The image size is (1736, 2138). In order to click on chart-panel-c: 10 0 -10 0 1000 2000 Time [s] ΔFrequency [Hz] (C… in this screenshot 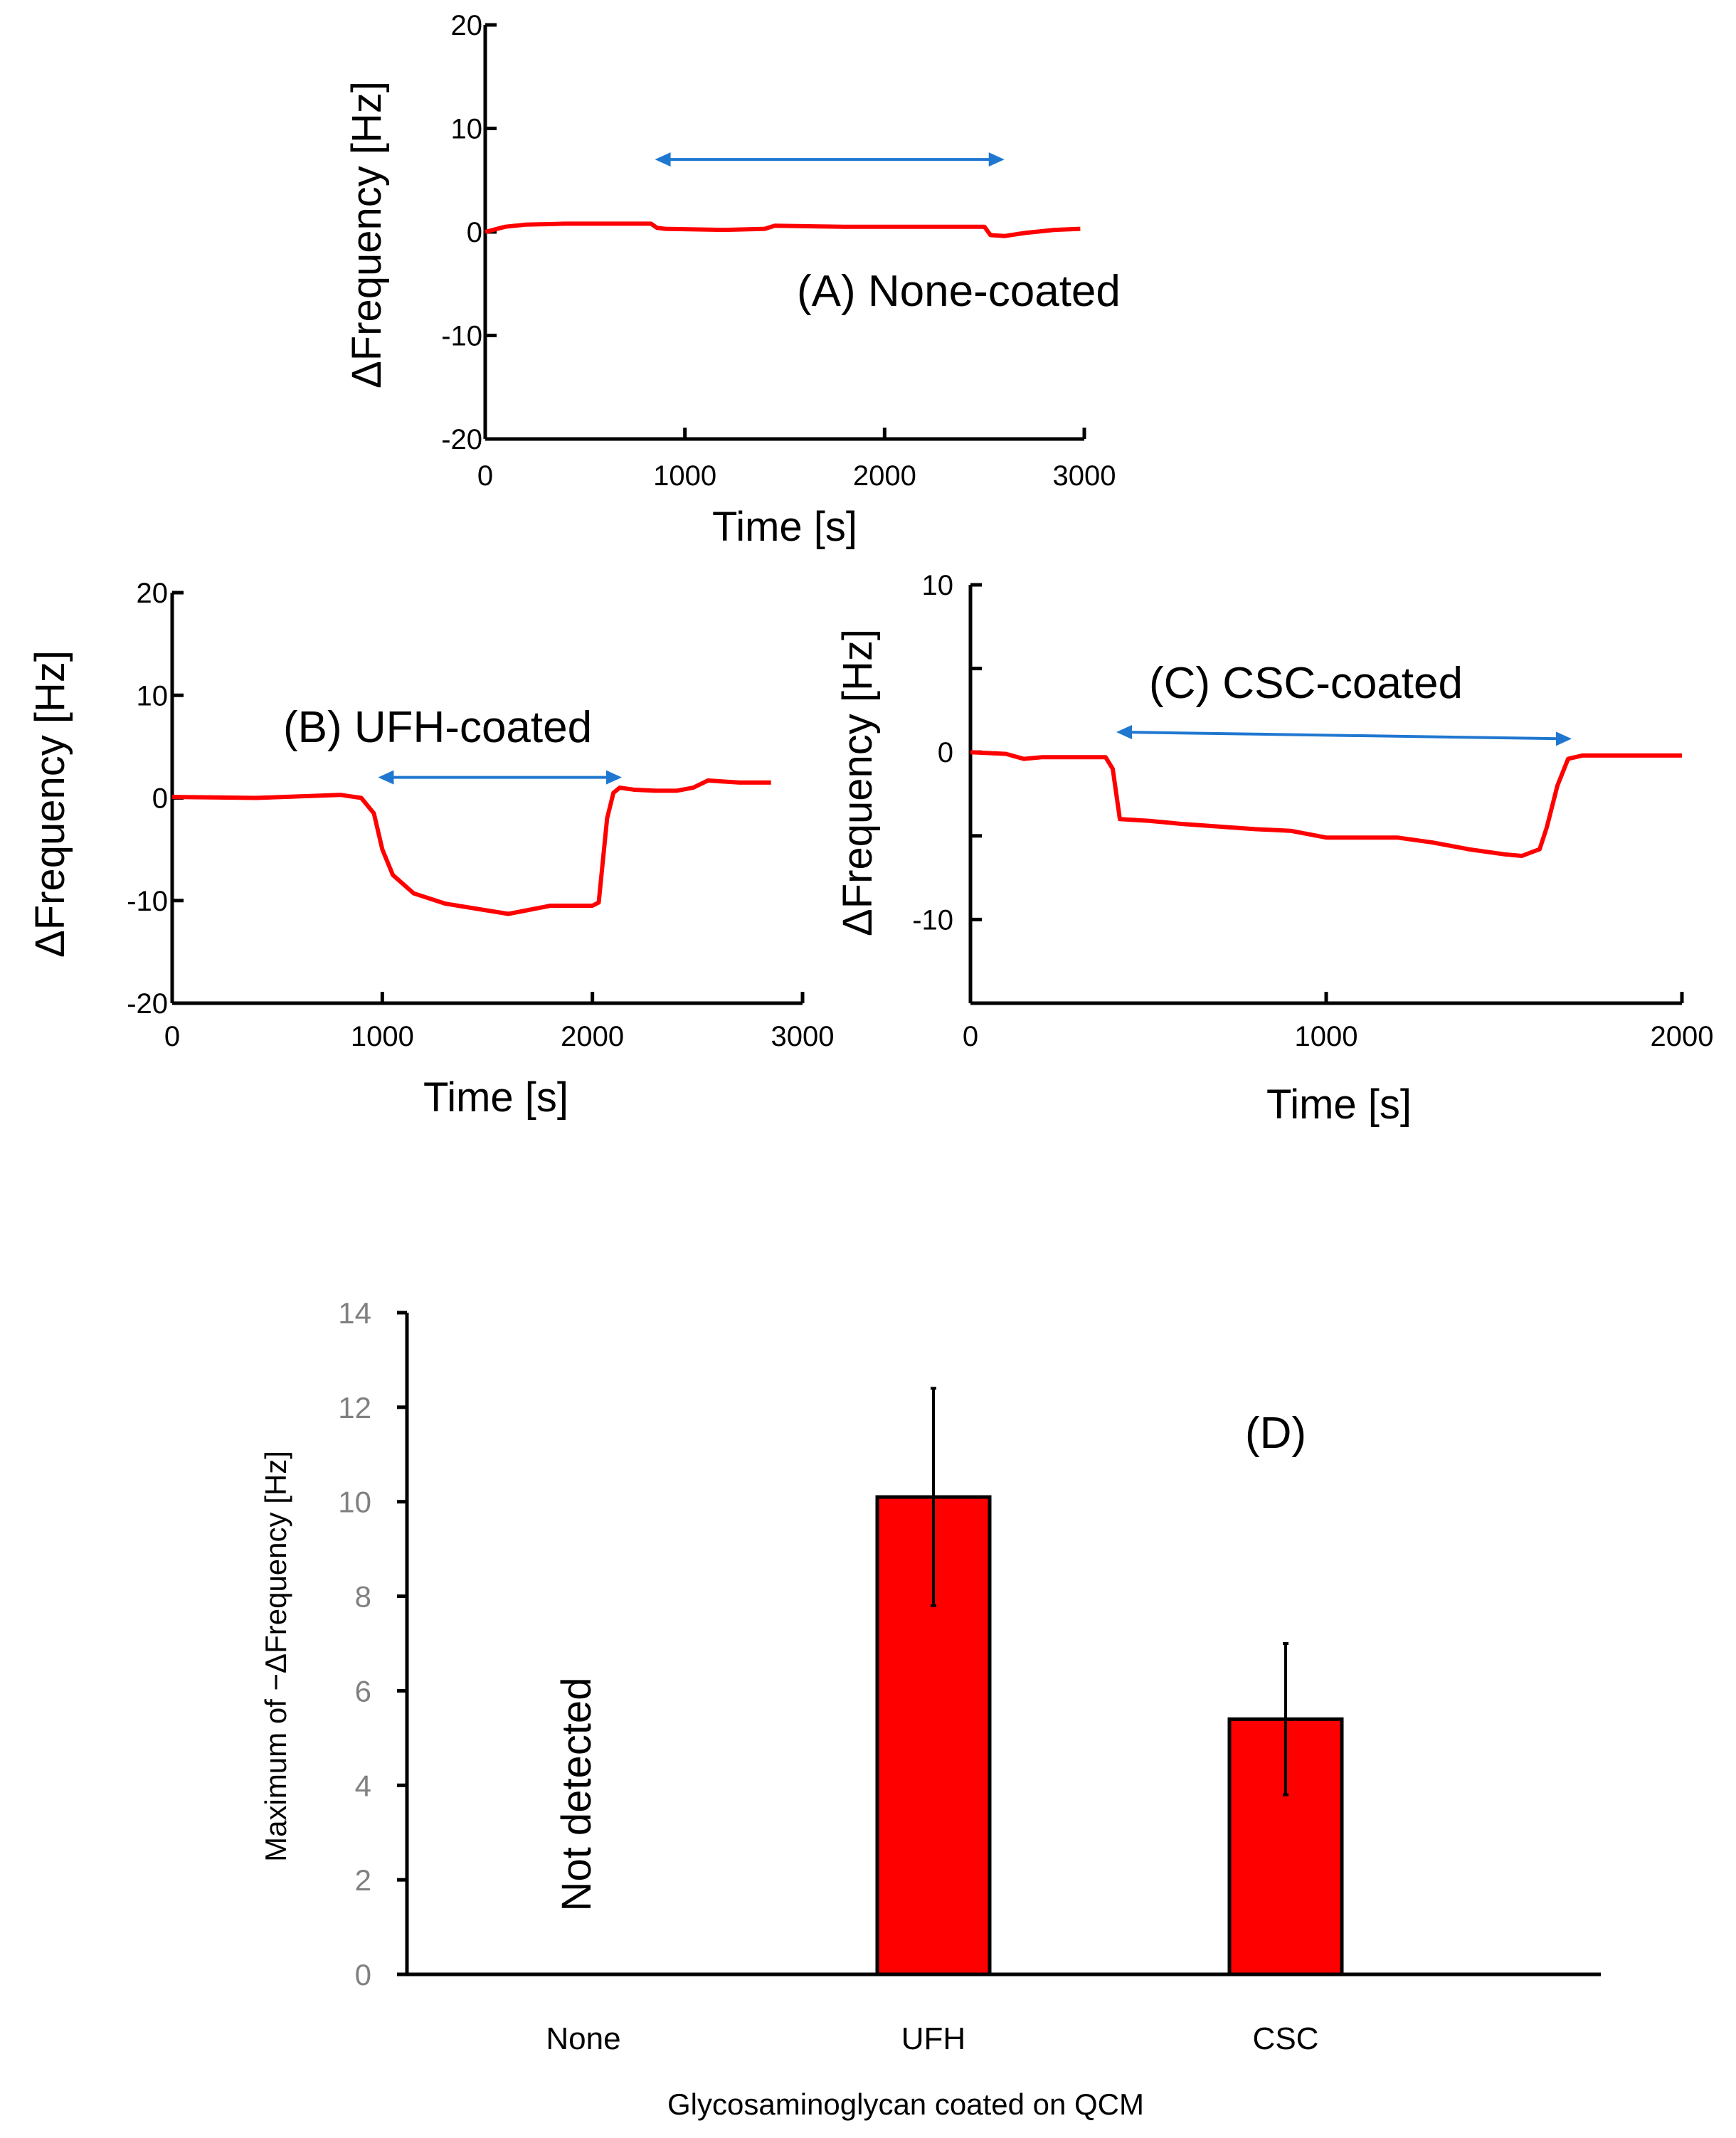, I will do `click(1274, 849)`.